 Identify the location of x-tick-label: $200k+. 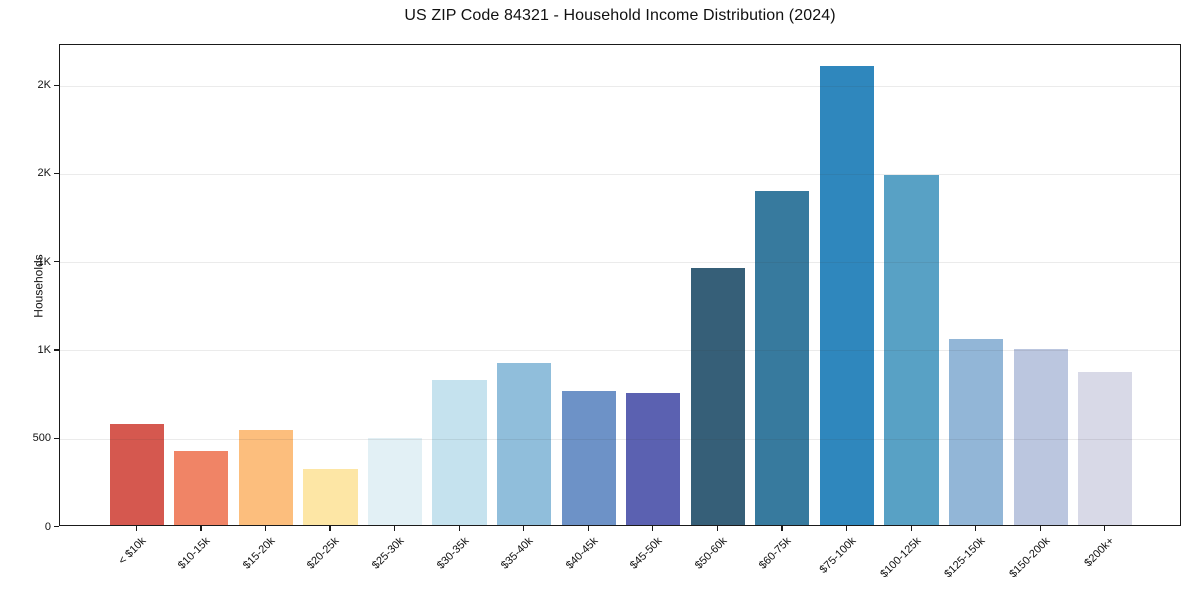
(1099, 552).